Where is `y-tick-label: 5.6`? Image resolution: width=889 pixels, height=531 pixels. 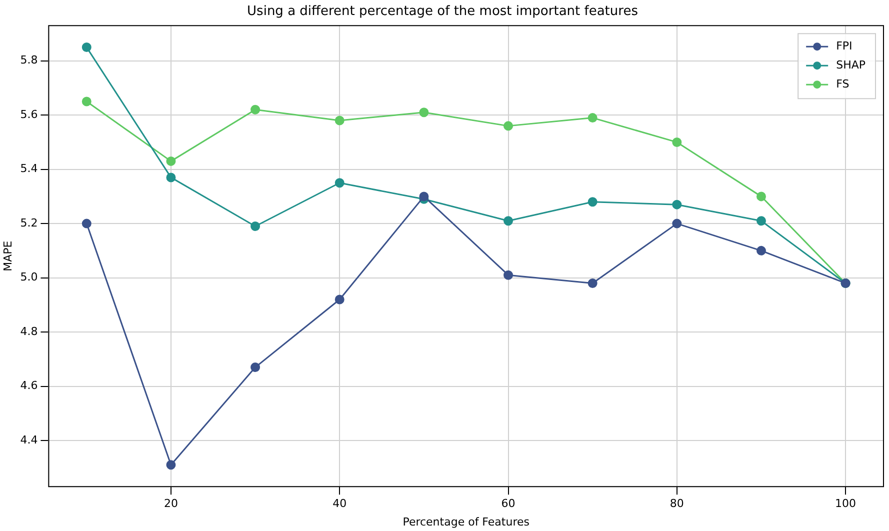 y-tick-label: 5.6 is located at coordinates (29, 114).